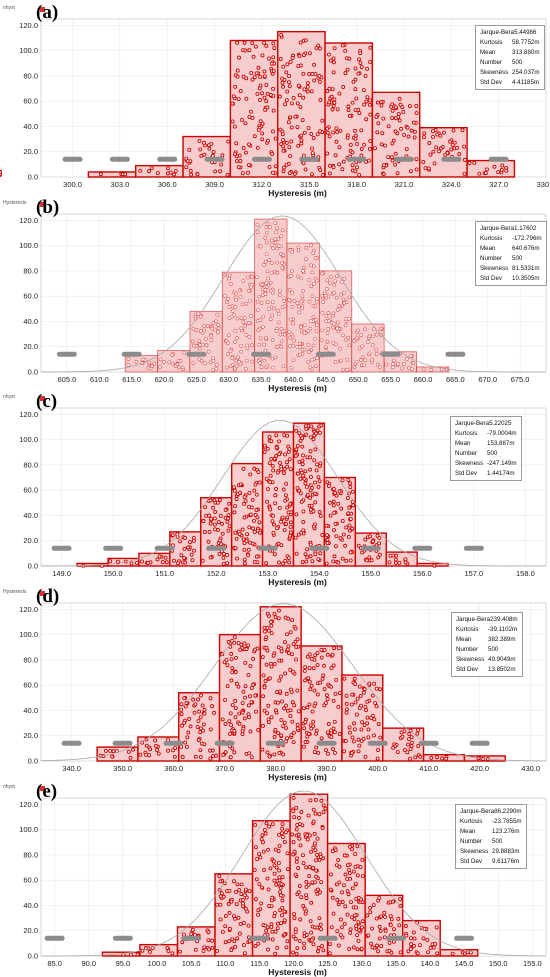 Image resolution: width=550 pixels, height=977 pixels. What do you see at coordinates (15, 203) in the screenshot?
I see `y-axis-small-label: Hysteresis` at bounding box center [15, 203].